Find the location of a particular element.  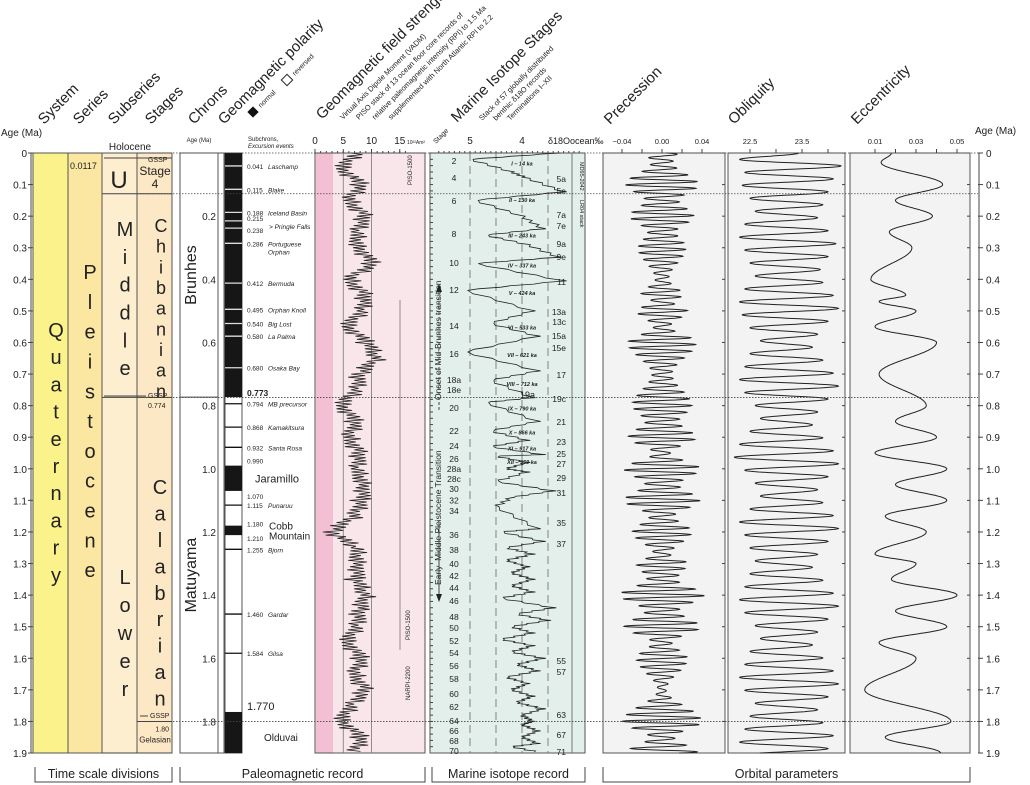

mis-stage-label: 7a is located at coordinates (562, 215).